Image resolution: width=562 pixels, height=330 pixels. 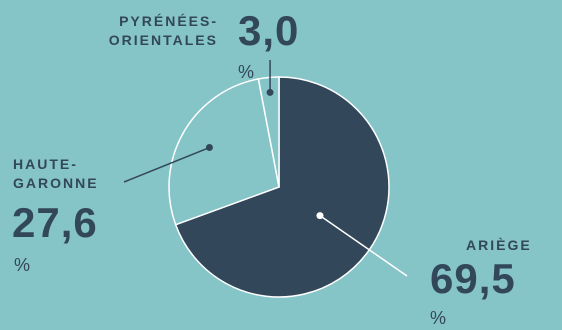 I want to click on slice-value-pyrenees-orientales: 3,0, so click(x=269, y=30).